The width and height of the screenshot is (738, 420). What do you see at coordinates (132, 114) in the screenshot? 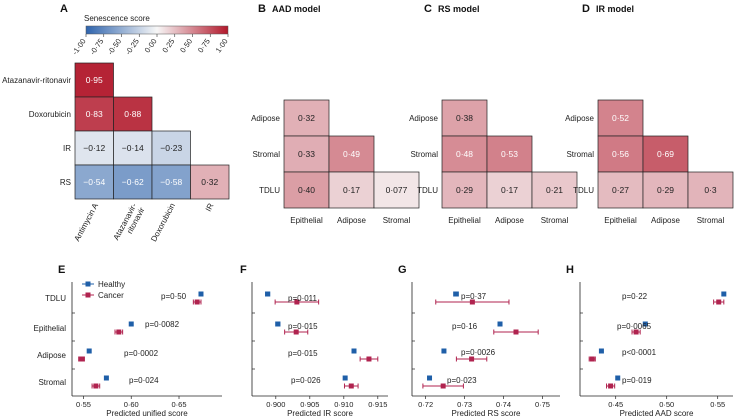
I see `heatmap-cell-value: 0·88` at bounding box center [132, 114].